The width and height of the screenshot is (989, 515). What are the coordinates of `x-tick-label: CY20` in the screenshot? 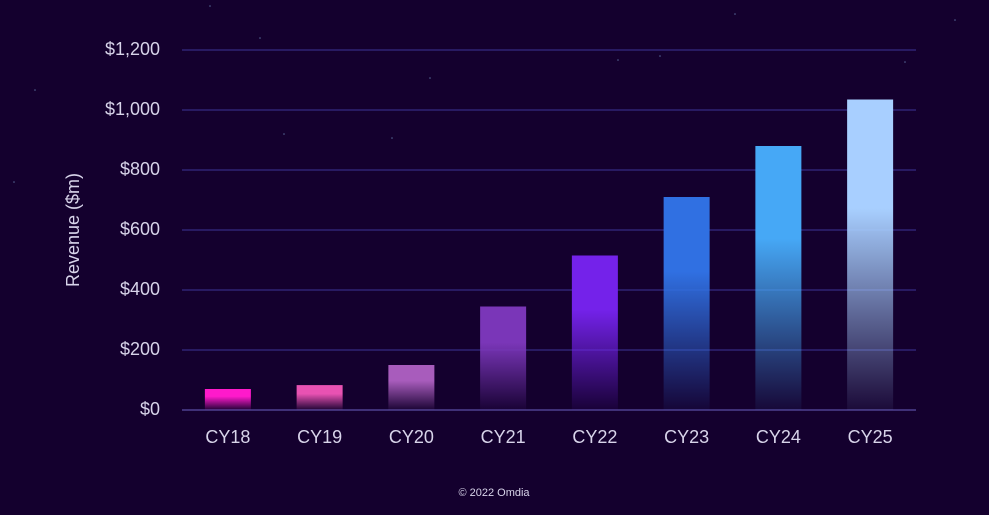 It's located at (411, 437).